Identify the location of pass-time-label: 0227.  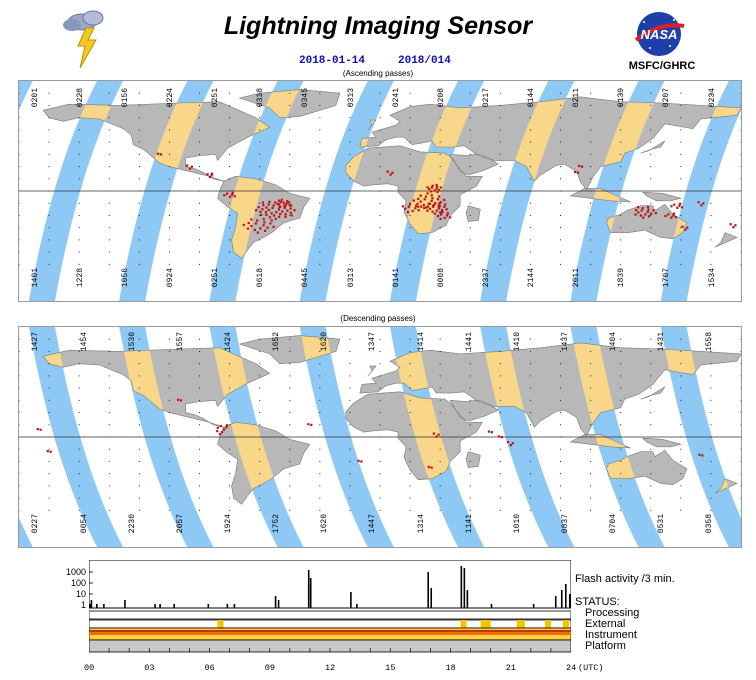
(36, 524).